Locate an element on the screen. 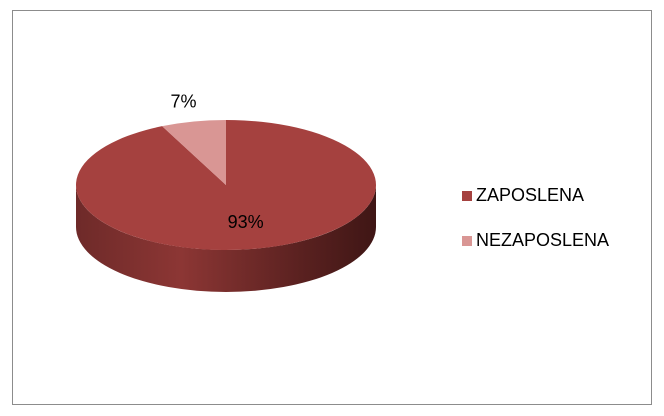 Image resolution: width=664 pixels, height=416 pixels. legend-label: ZAPOSLENA is located at coordinates (530, 195).